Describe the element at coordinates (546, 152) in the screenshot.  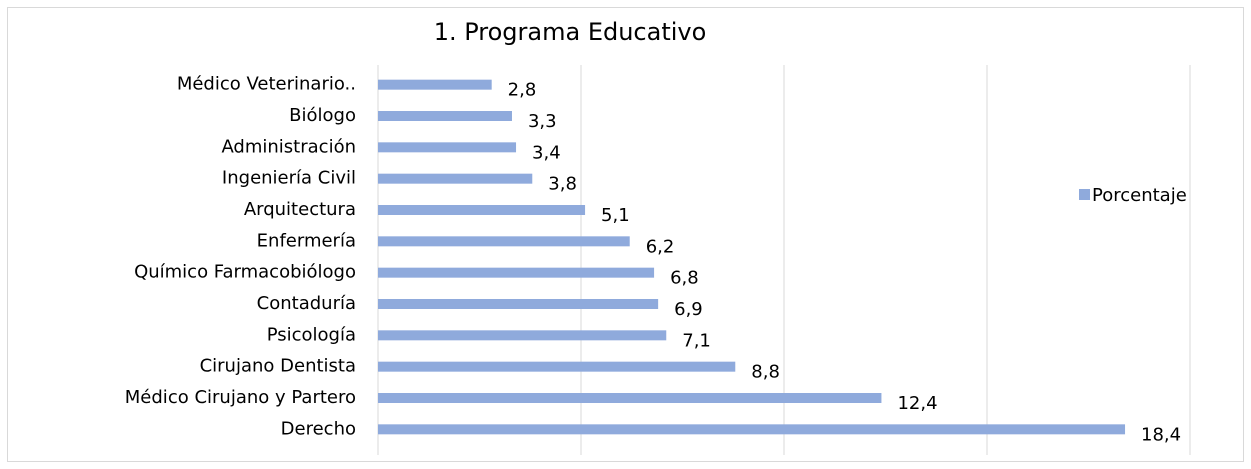
I see `data-label: 3,4` at that location.